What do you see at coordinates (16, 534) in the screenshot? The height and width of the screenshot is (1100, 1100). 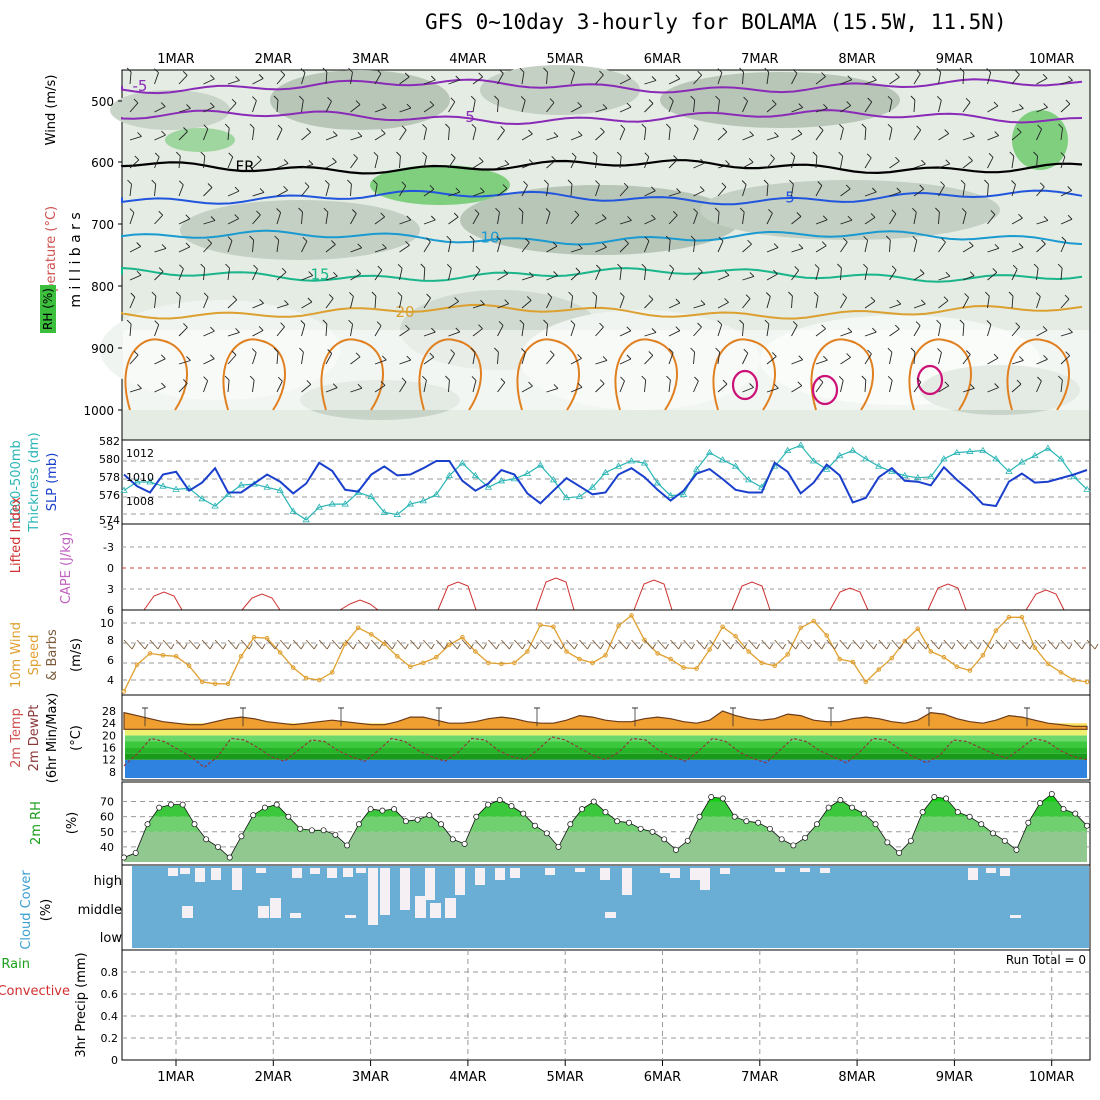 I see `axis-label-li: Lifted Index` at bounding box center [16, 534].